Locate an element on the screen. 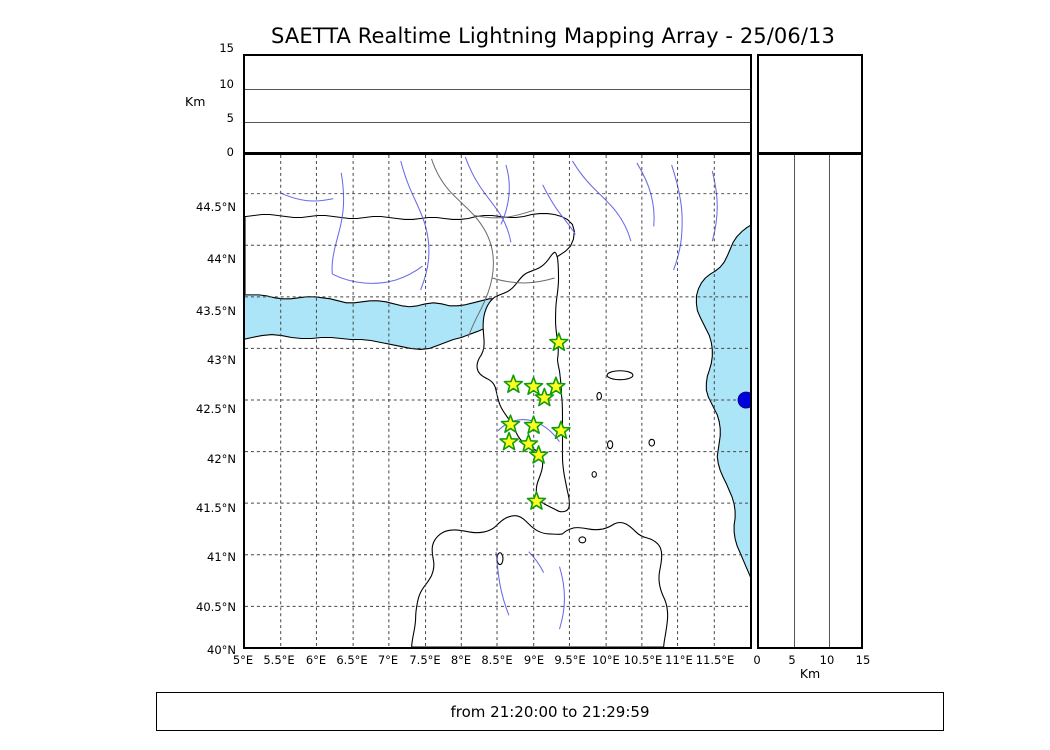 Image resolution: width=1050 pixels, height=750 pixels. top-ytick-5: 5 is located at coordinates (230, 118).